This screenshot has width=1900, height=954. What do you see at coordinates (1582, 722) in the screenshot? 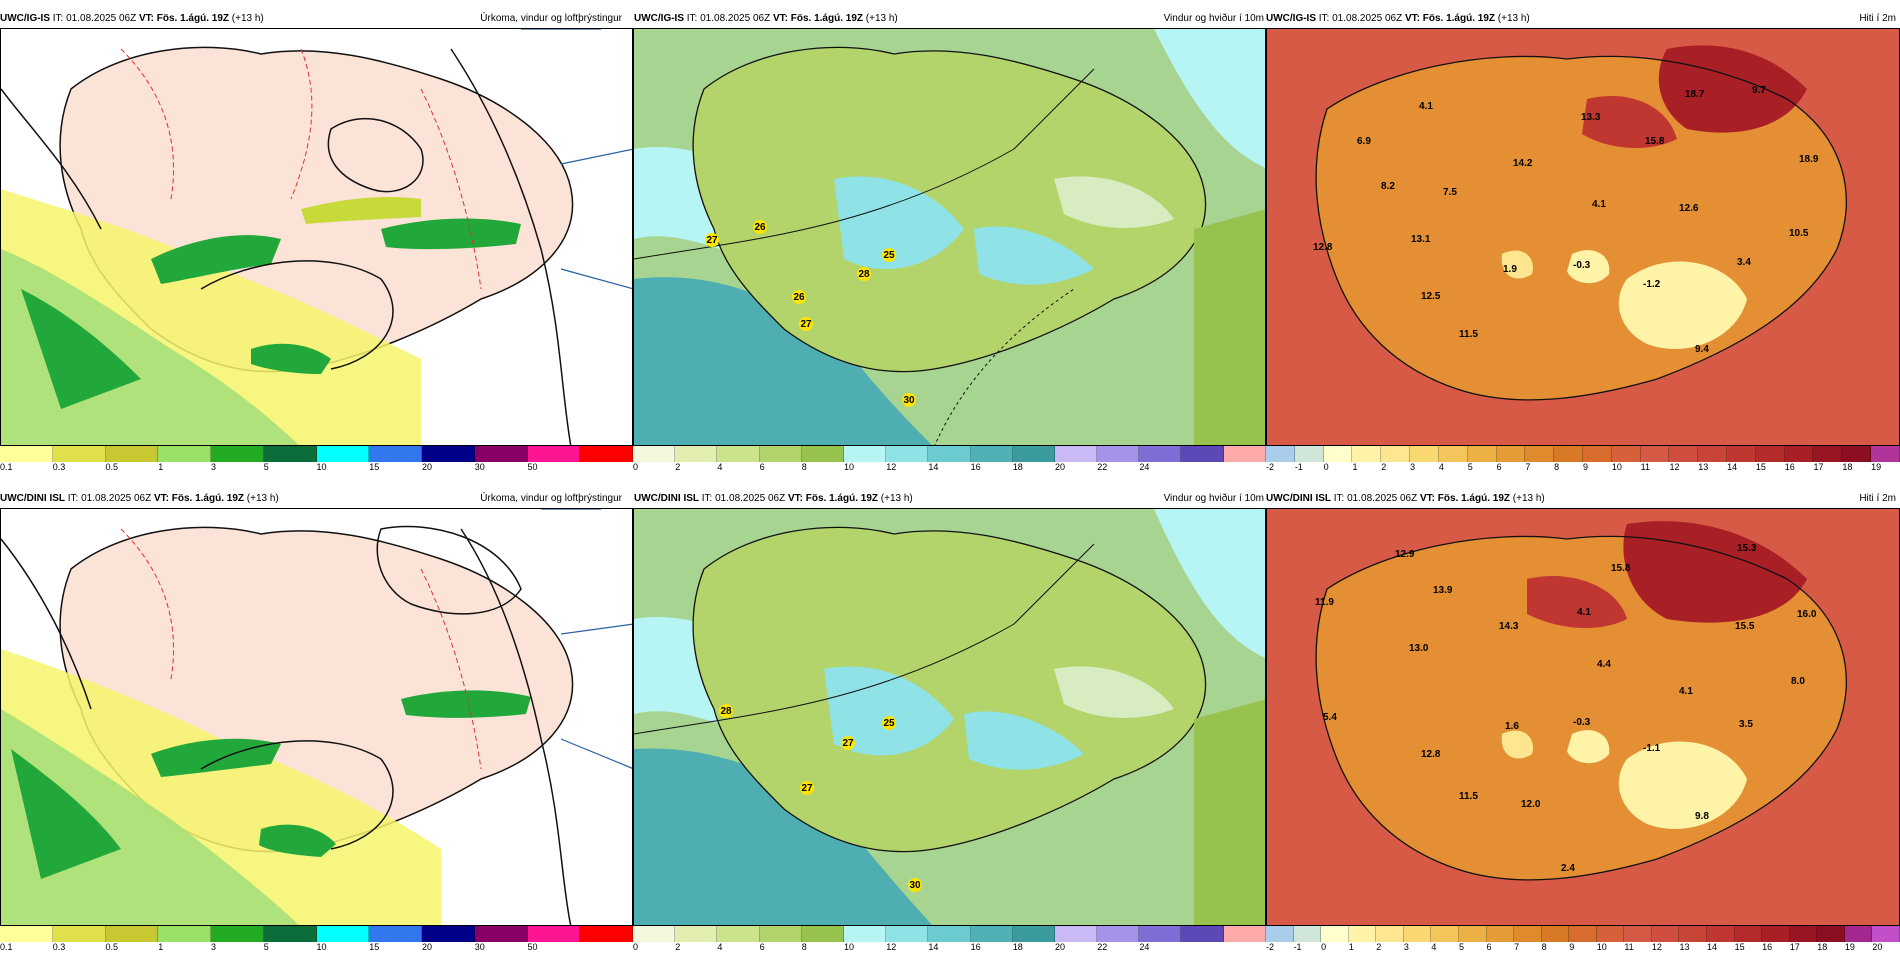
I see `temp-label: -0.3` at bounding box center [1582, 722].